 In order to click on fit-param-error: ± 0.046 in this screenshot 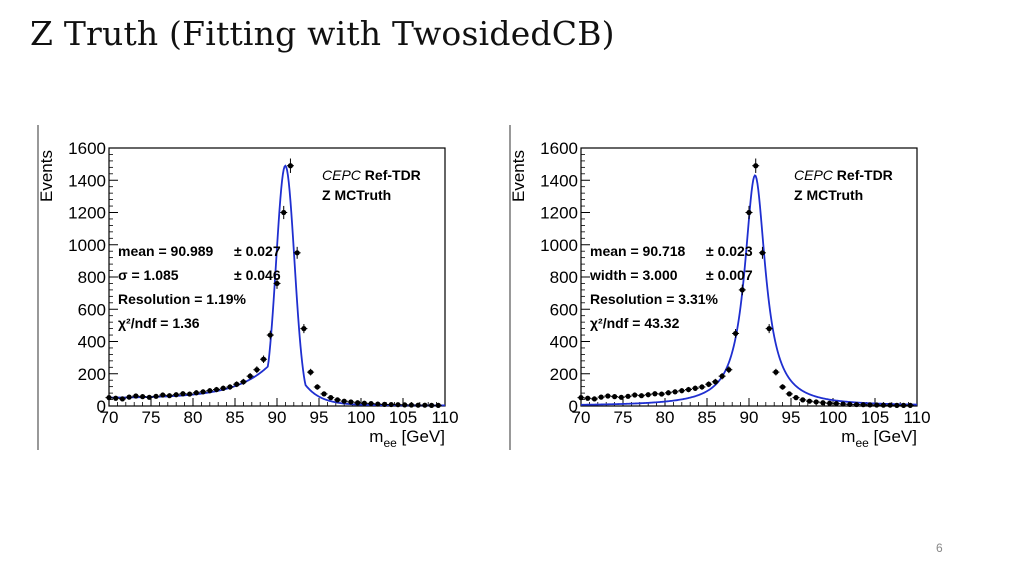, I will do `click(257, 275)`.